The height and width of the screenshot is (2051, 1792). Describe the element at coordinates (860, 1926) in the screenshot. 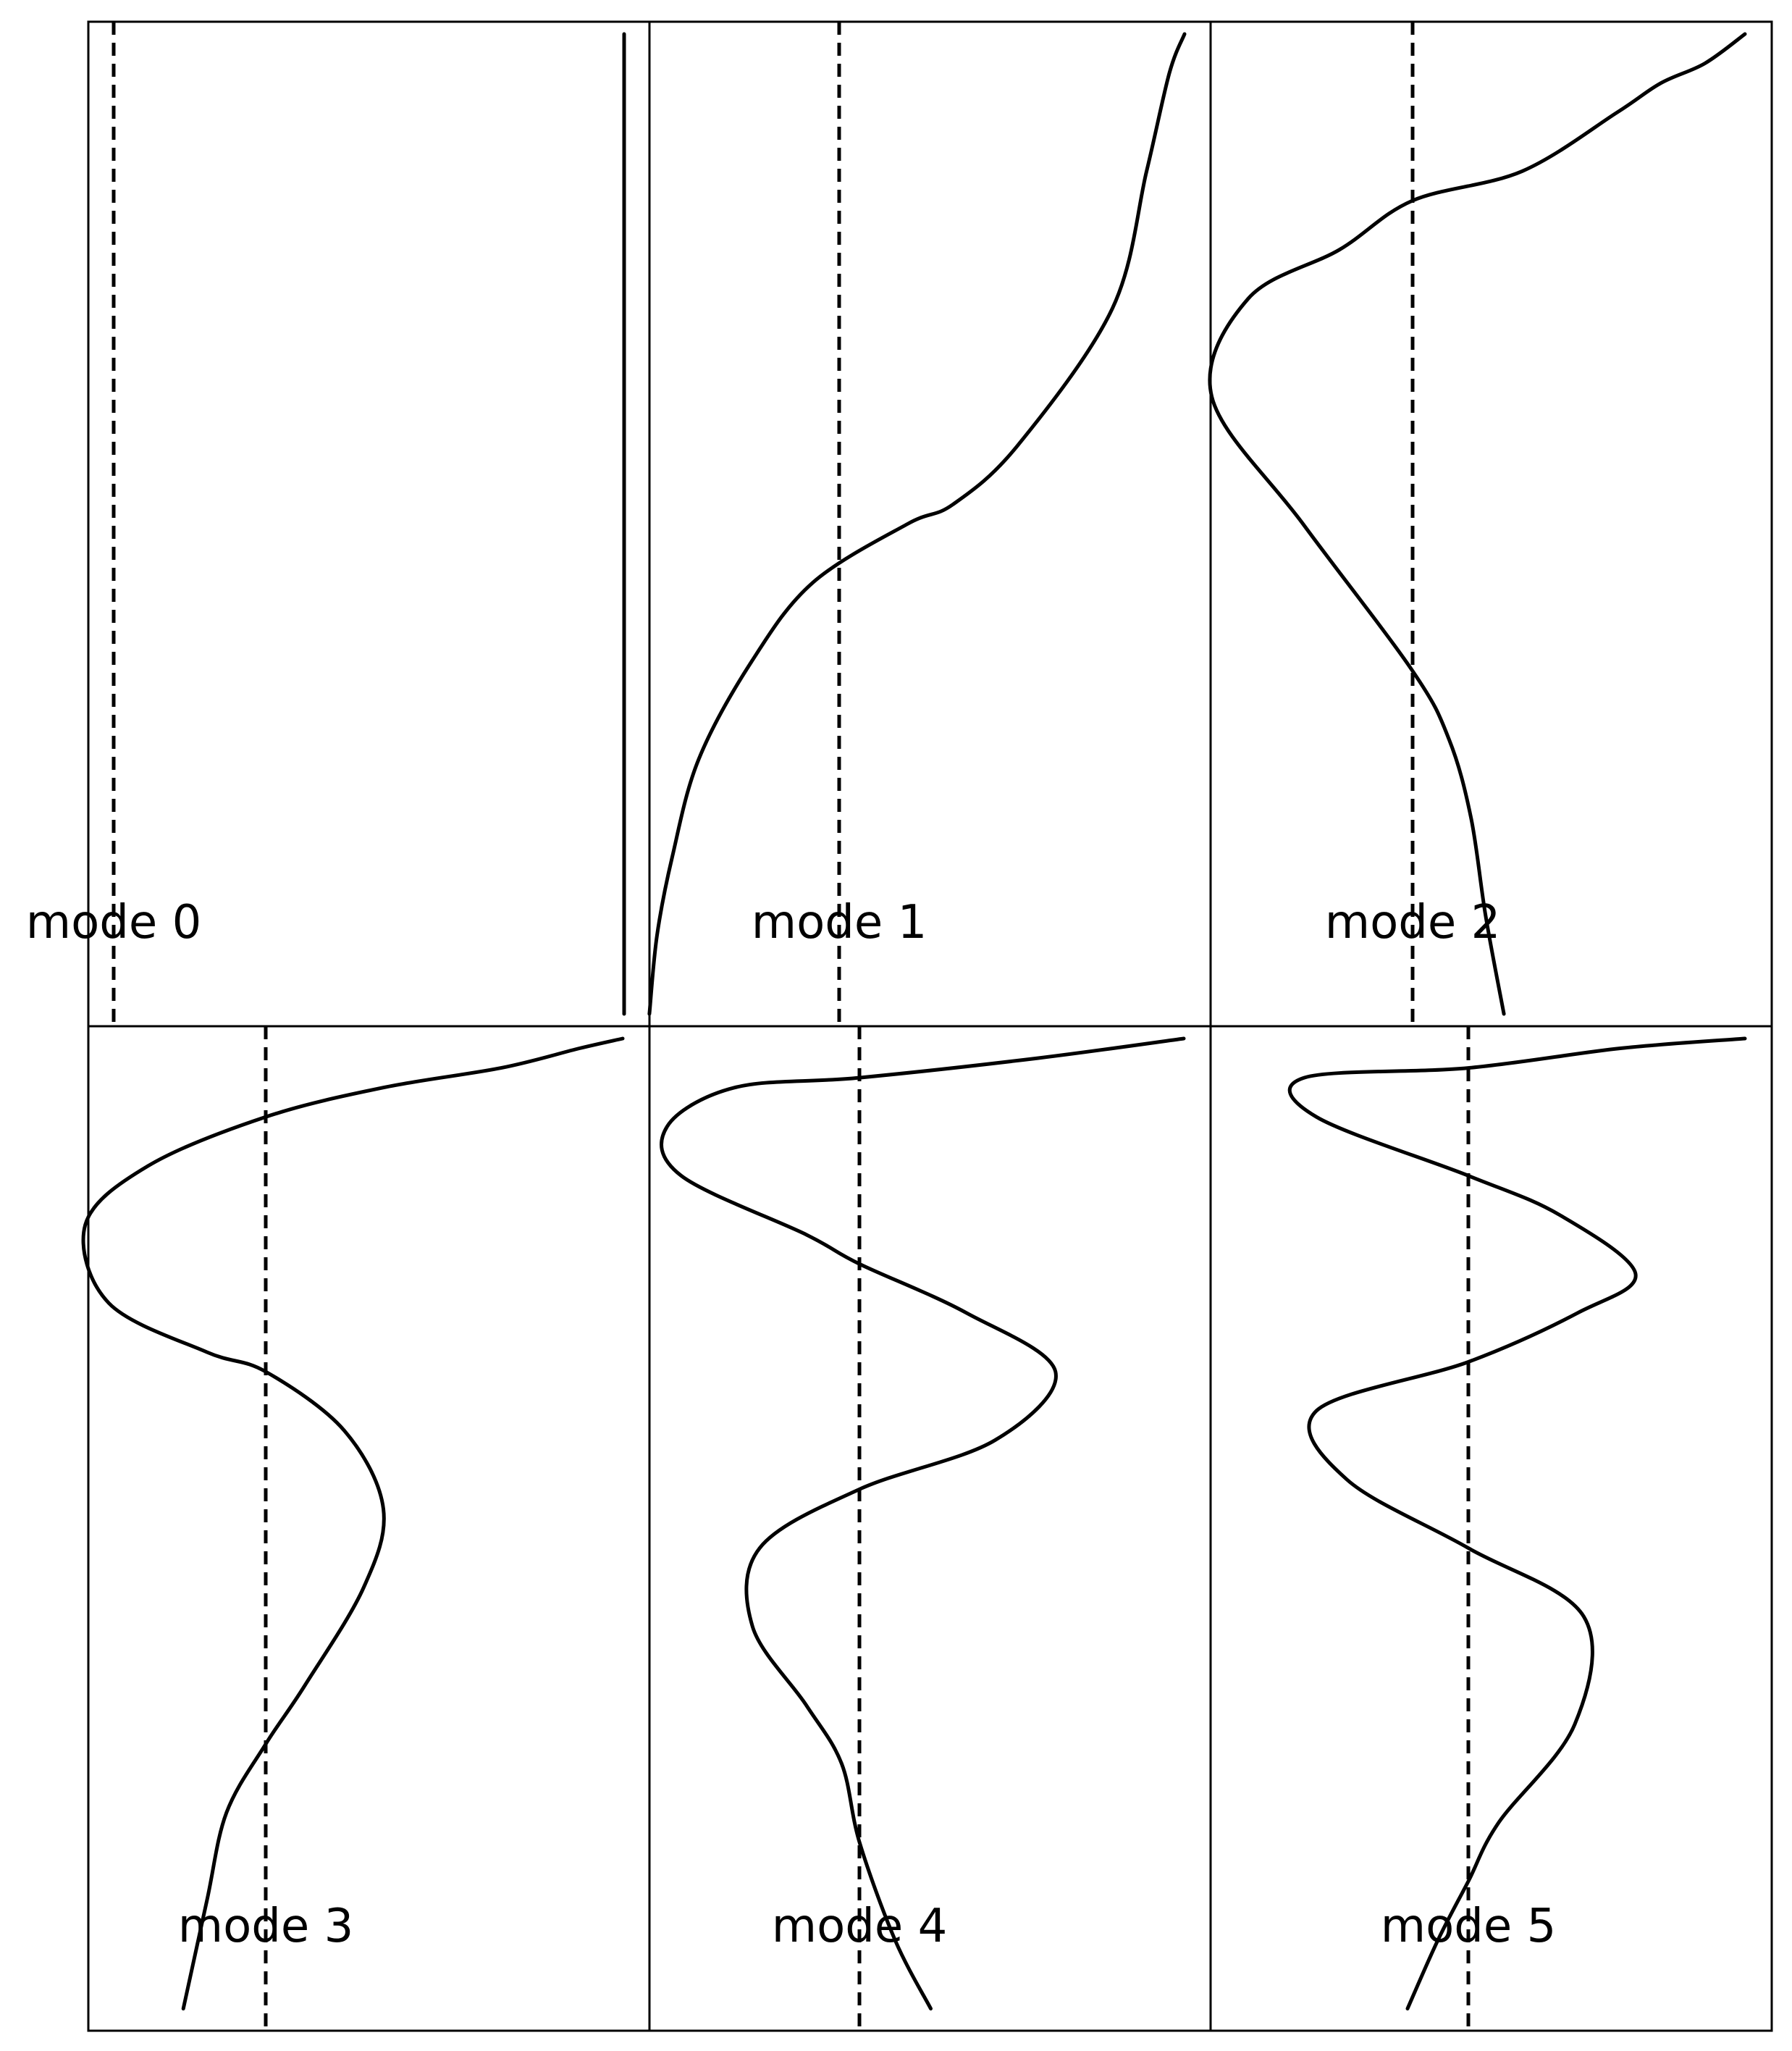

I see `panel-label: mode 4` at that location.